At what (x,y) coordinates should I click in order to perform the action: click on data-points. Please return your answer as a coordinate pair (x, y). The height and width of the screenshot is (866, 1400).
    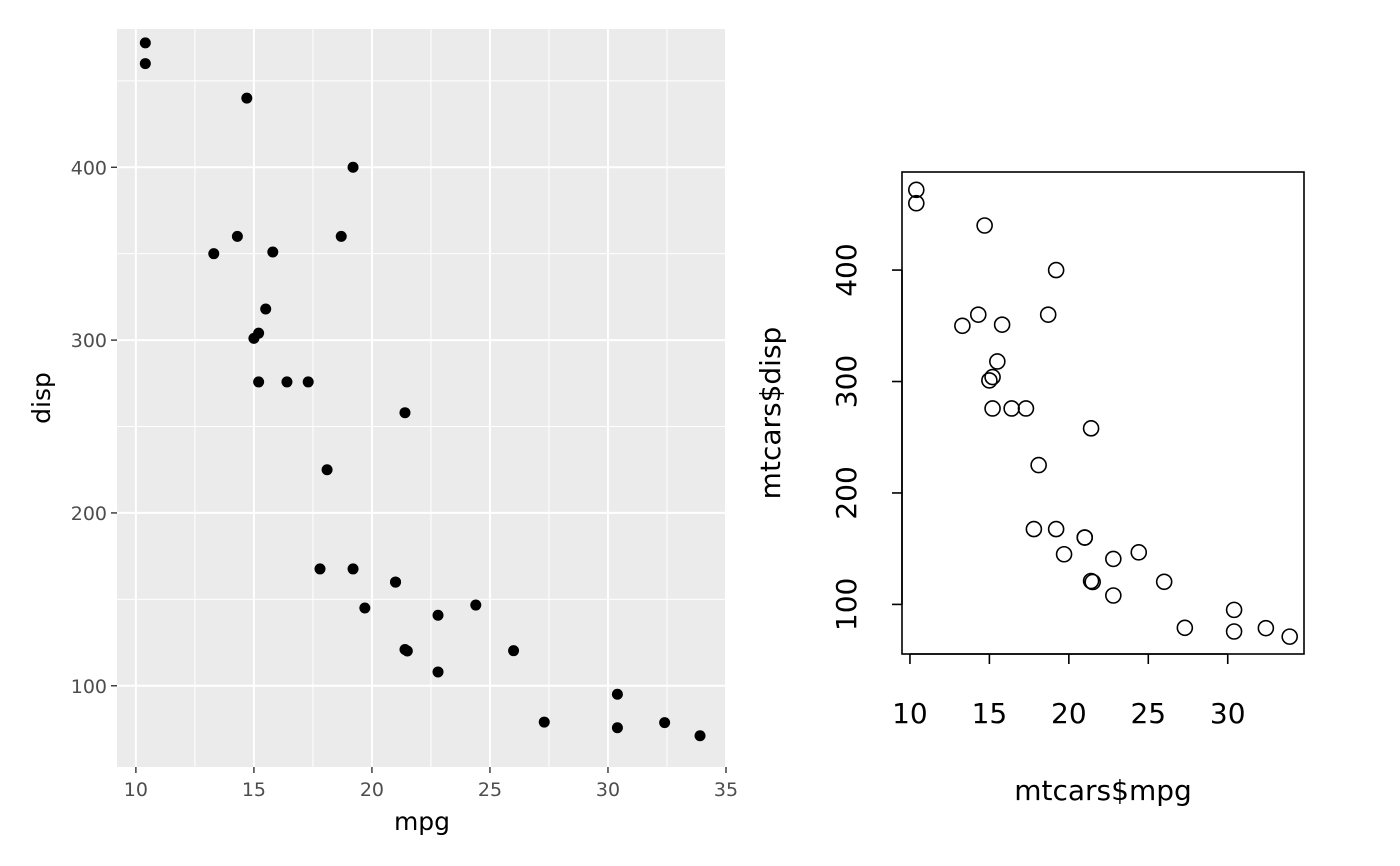
    Looking at the image, I should click on (1103, 413).